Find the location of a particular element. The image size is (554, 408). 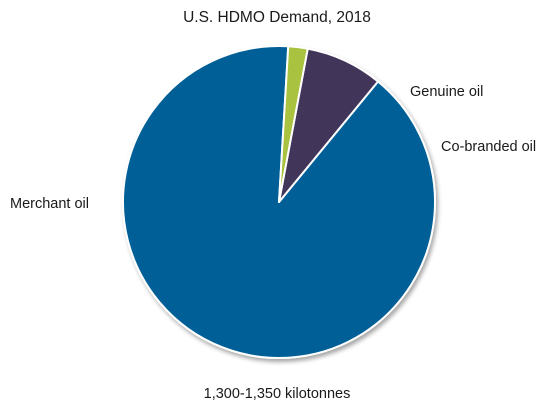

chart-subtitle: 1,300-1,350 kilotonnes is located at coordinates (277, 394).